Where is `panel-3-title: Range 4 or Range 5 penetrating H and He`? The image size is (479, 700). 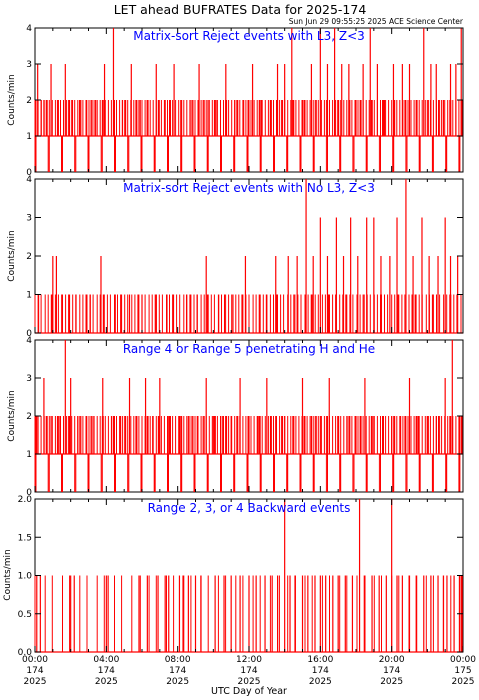
panel-3-title: Range 4 or Range 5 penetrating H and He is located at coordinates (249, 349).